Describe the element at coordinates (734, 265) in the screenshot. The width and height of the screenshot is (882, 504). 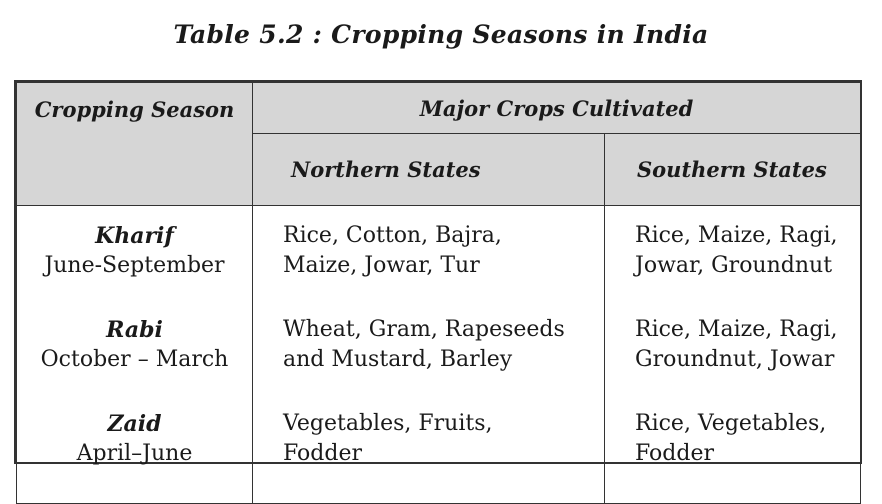
I see `crop-line: Jowar, Groundnut` at that location.